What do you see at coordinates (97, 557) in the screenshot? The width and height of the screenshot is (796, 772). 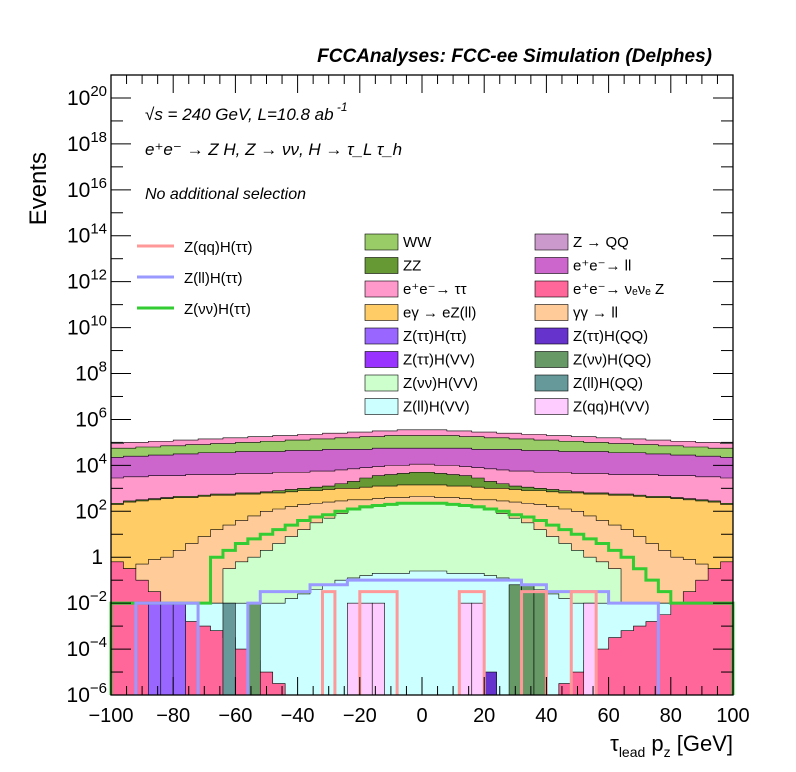 I see `y-tick-label: 1` at bounding box center [97, 557].